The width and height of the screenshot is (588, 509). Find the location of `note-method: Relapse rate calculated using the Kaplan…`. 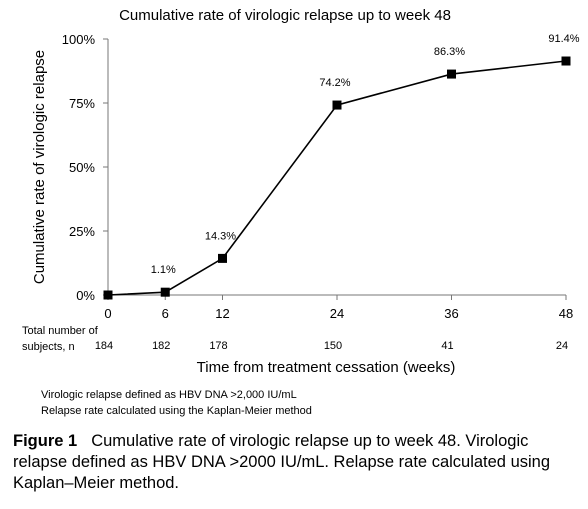

note-method: Relapse rate calculated using the Kaplan… is located at coordinates (176, 411).